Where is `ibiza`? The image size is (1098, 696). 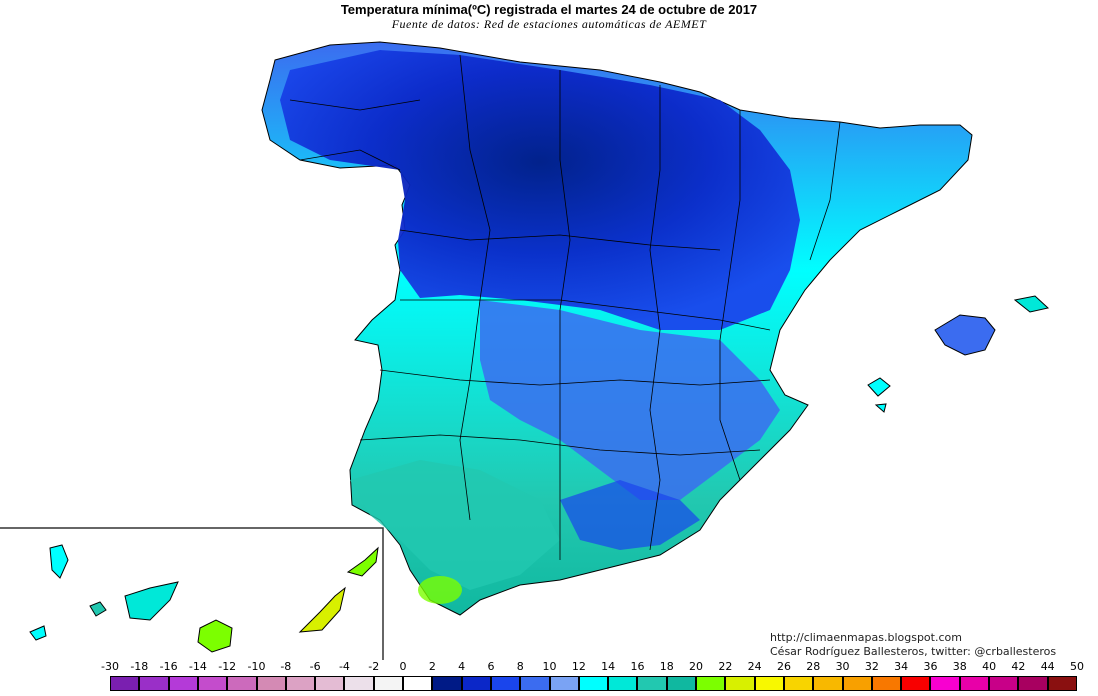 ibiza is located at coordinates (879, 387).